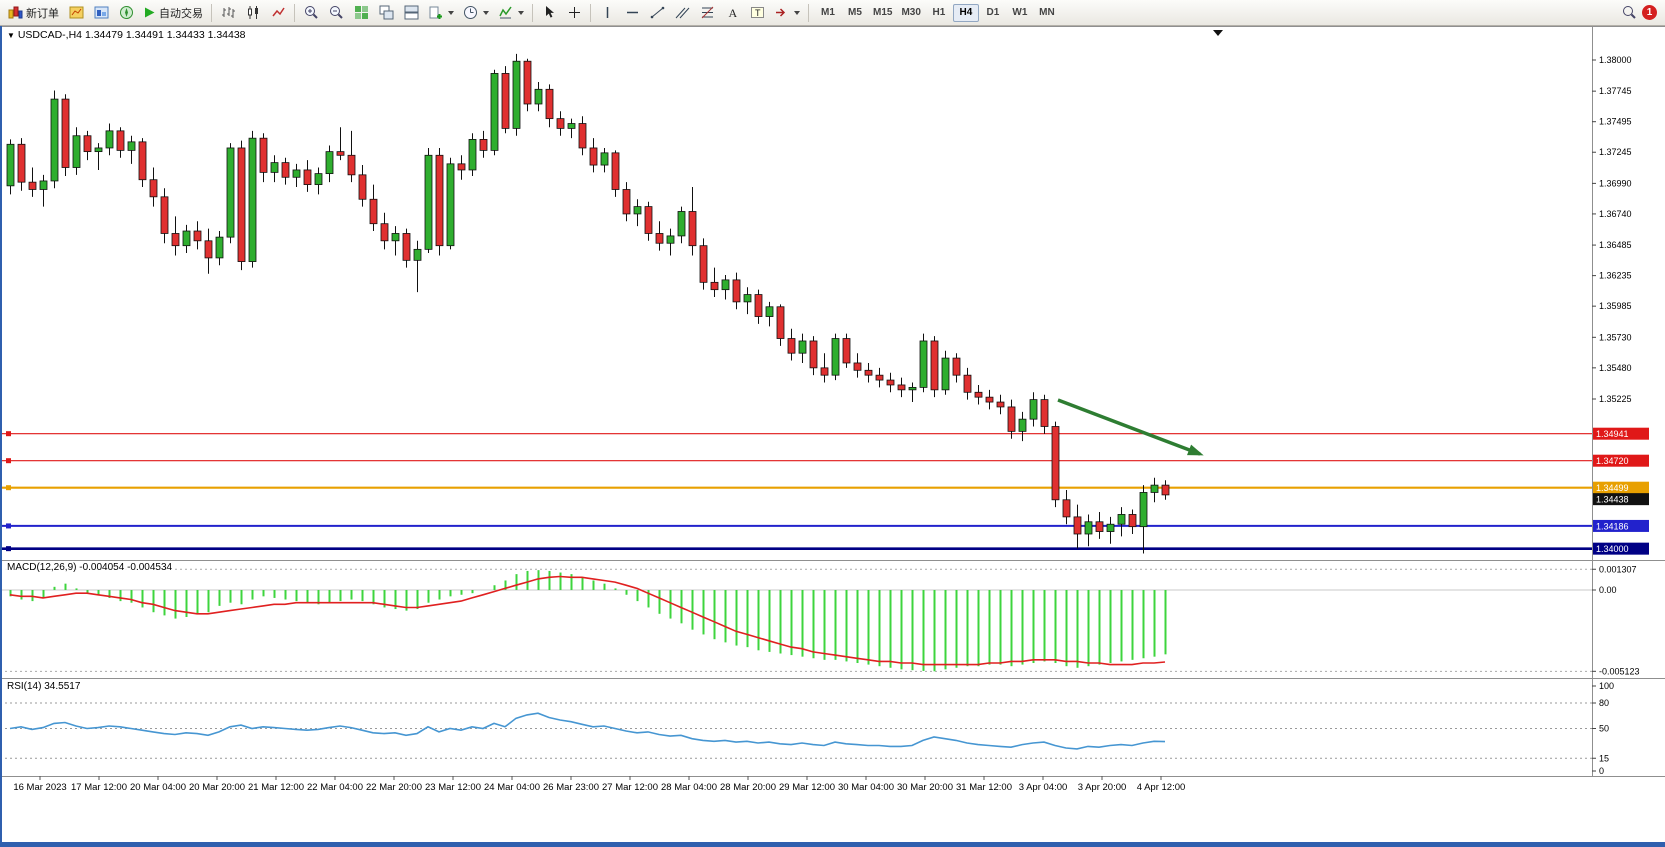 Image resolution: width=1665 pixels, height=847 pixels. I want to click on line-chart-button, so click(278, 13).